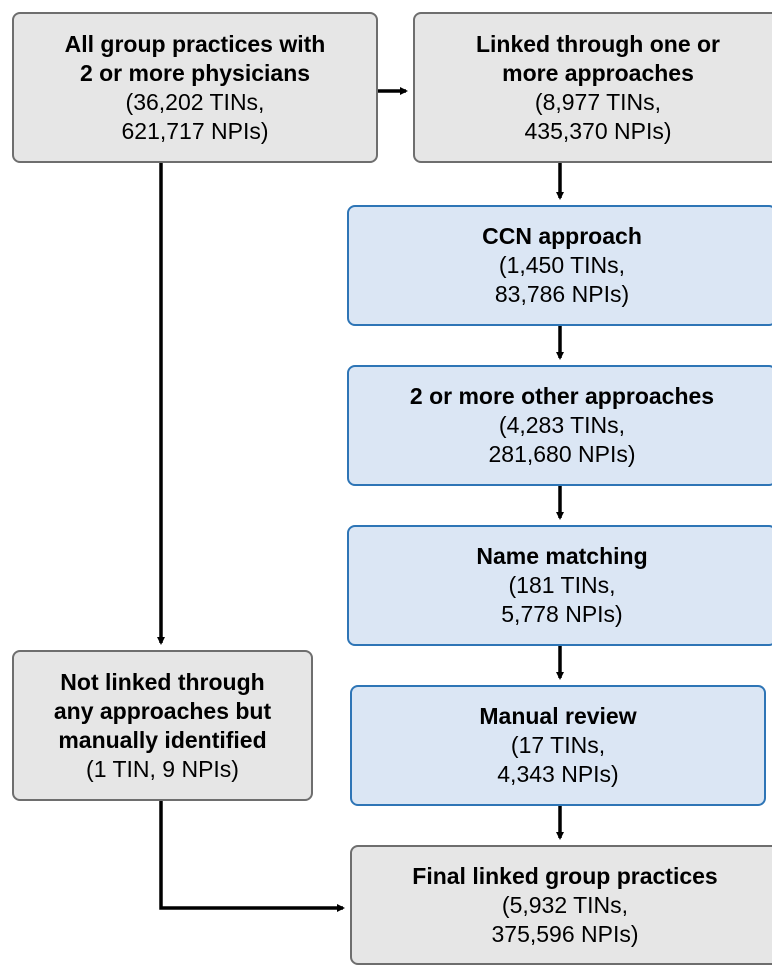  What do you see at coordinates (565, 933) in the screenshot?
I see `node-detail: 375,596 NPIs)` at bounding box center [565, 933].